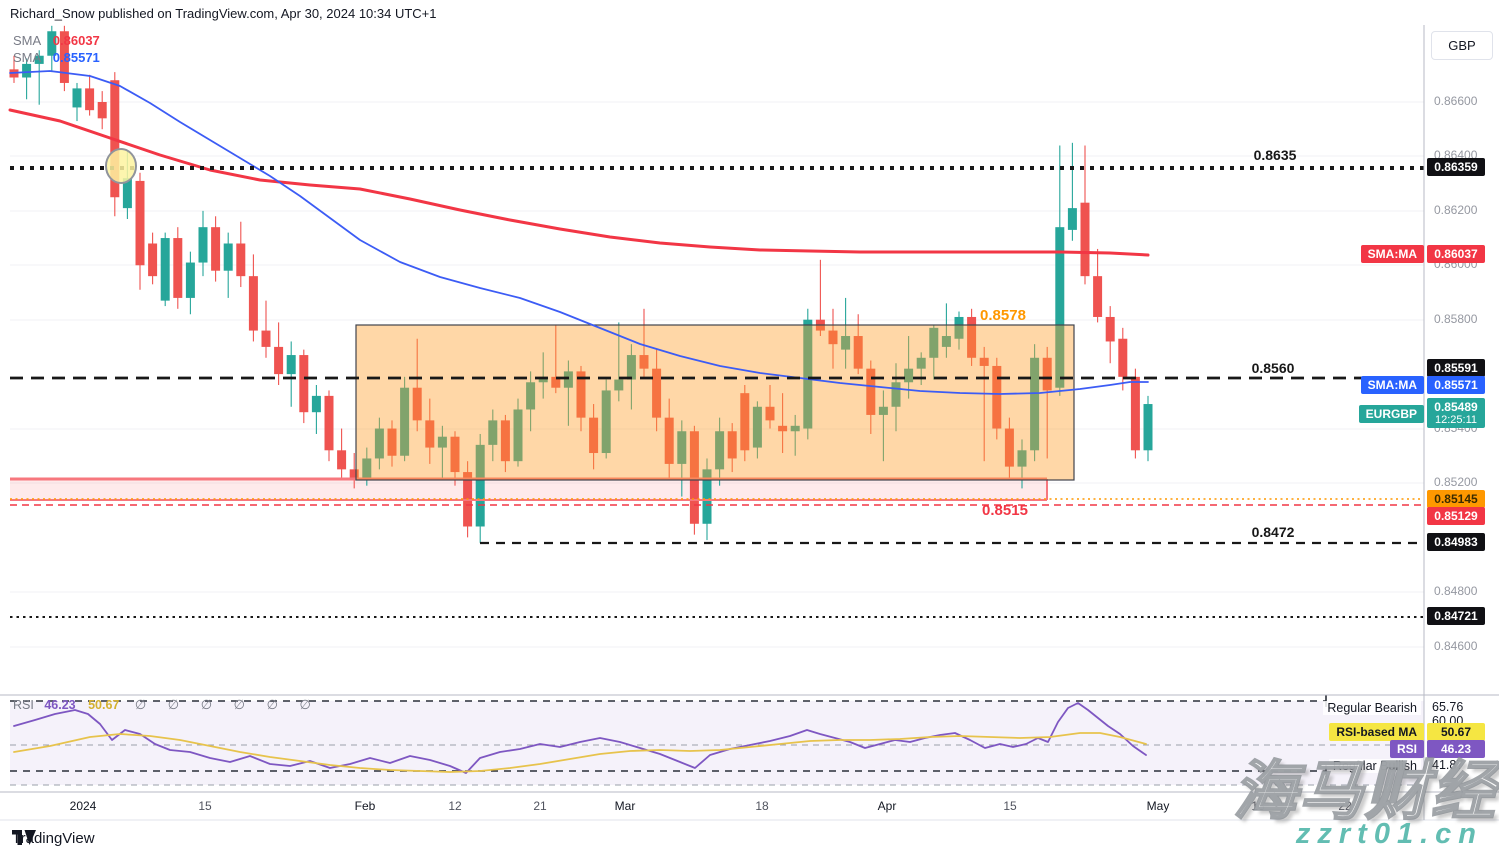 This screenshot has width=1499, height=857. Describe the element at coordinates (1455, 420) in the screenshot. I see `countdown-timer: 12:25:11` at that location.